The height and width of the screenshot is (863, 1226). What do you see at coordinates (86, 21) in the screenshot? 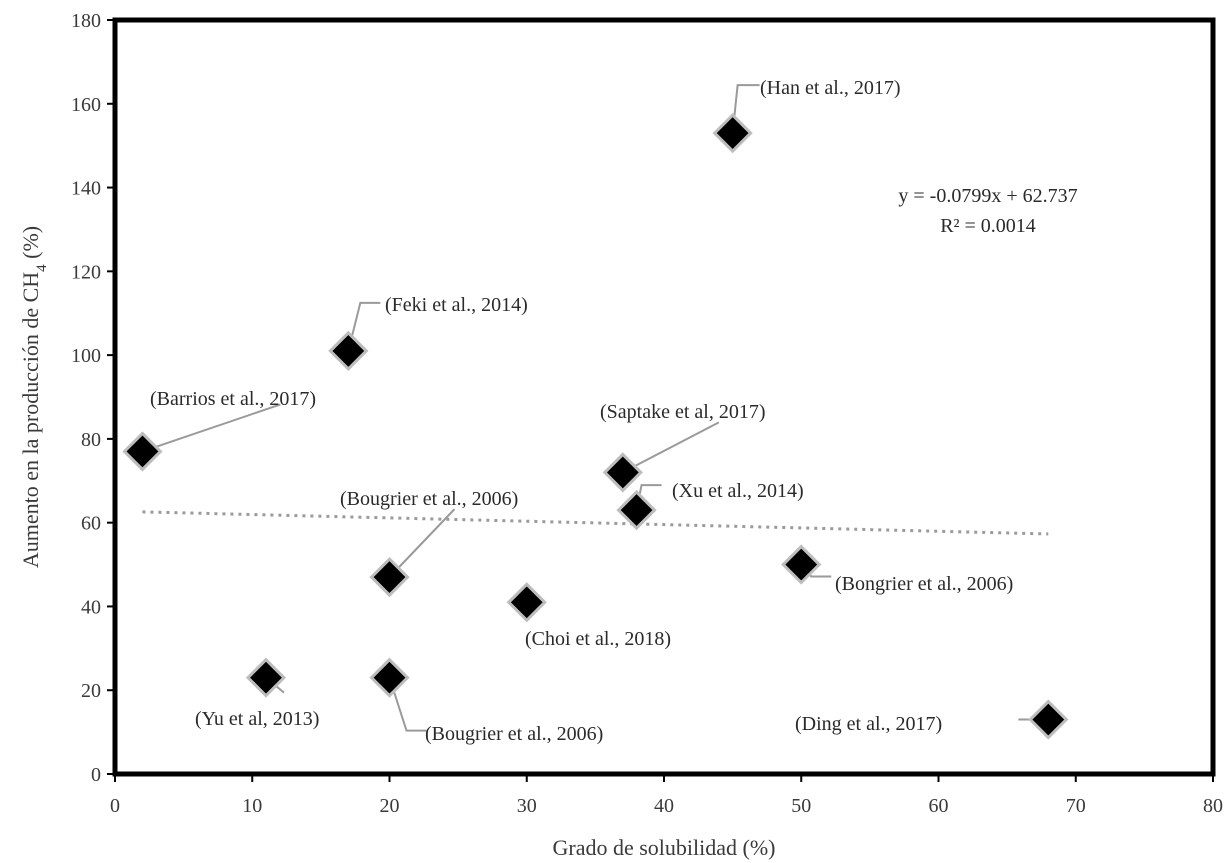
I see `y-tick-label: 180` at bounding box center [86, 21].